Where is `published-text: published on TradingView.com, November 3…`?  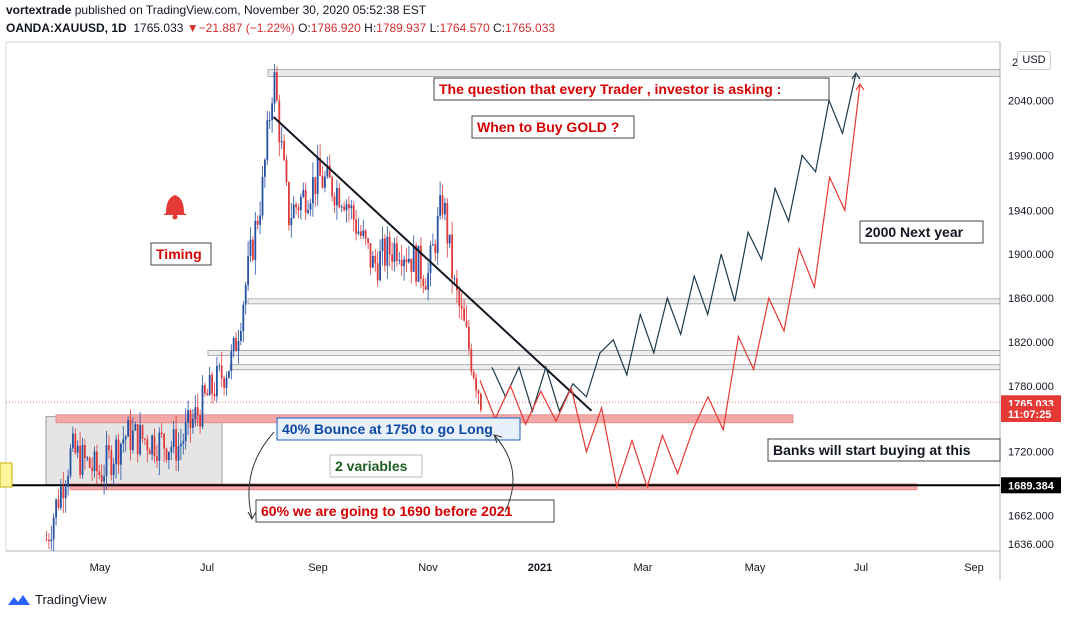 published-text: published on TradingView.com, November 3… is located at coordinates (250, 10).